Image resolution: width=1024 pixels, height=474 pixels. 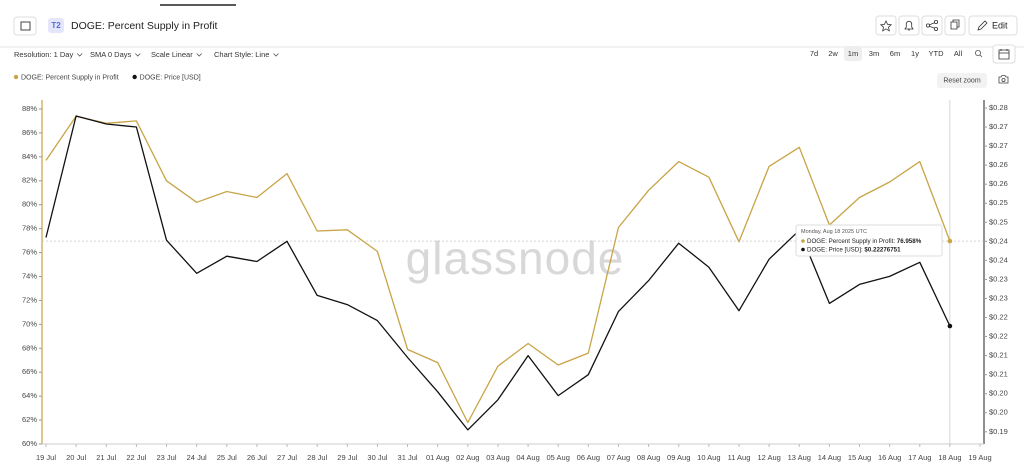 What do you see at coordinates (29, 443) in the screenshot?
I see `y-tick-label: 60%` at bounding box center [29, 443].